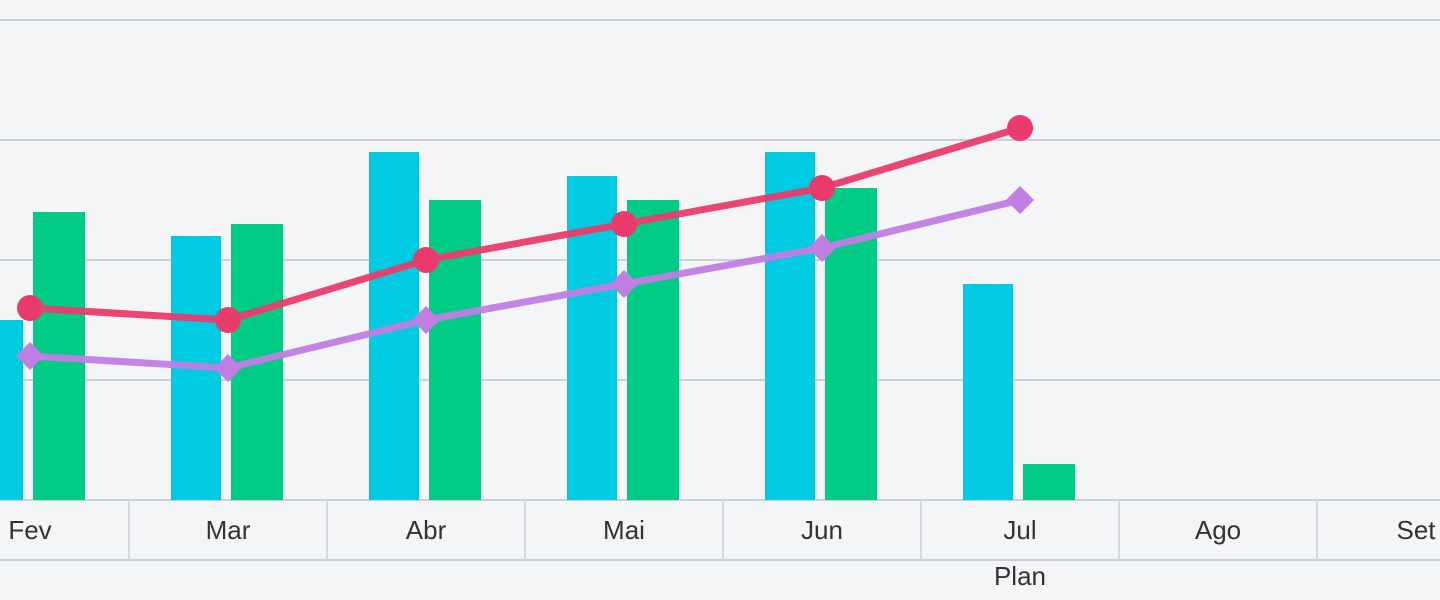 The image size is (1440, 600). What do you see at coordinates (228, 530) in the screenshot?
I see `x-tick-label: Mar` at bounding box center [228, 530].